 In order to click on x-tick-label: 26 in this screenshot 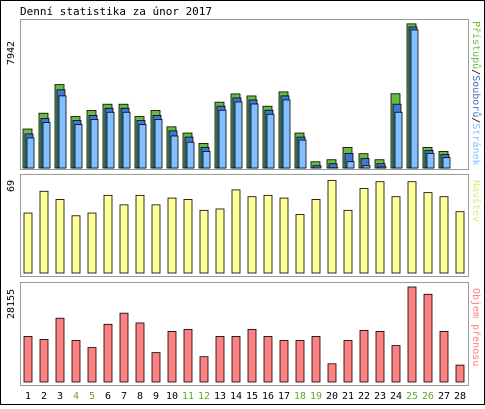, I will do `click(428, 396)`.